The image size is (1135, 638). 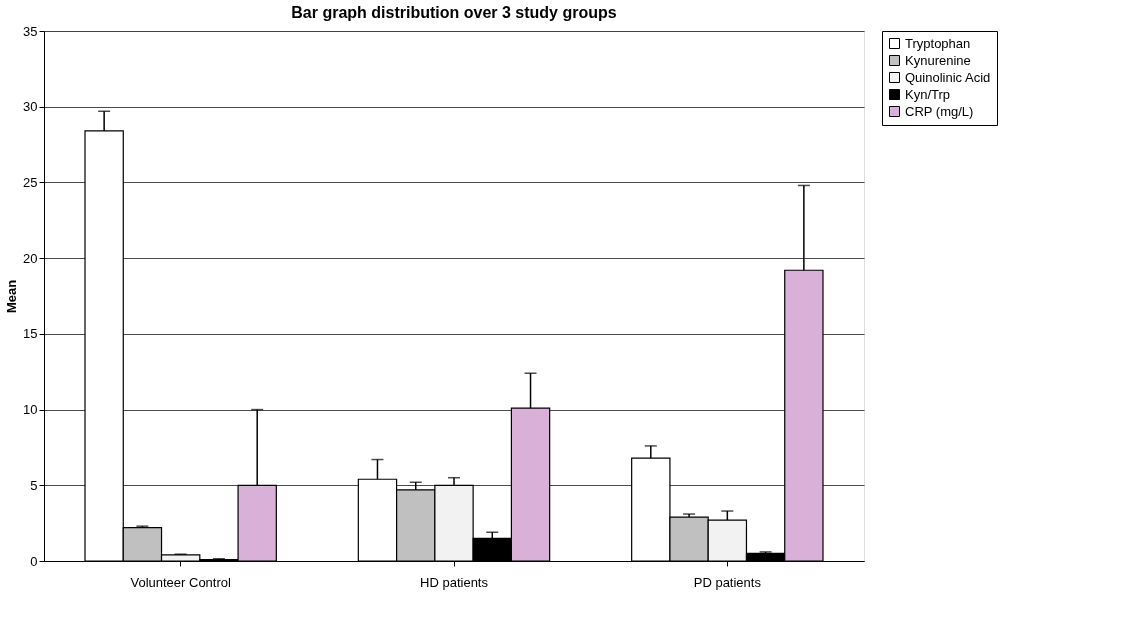 I want to click on y-tick-label: 25, so click(x=30, y=182).